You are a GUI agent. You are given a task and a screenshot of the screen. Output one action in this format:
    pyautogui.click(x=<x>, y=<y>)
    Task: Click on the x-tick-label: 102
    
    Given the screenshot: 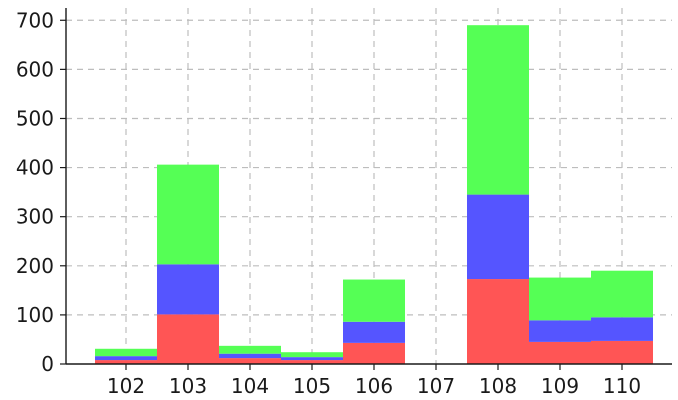 What is the action you would take?
    pyautogui.click(x=126, y=386)
    